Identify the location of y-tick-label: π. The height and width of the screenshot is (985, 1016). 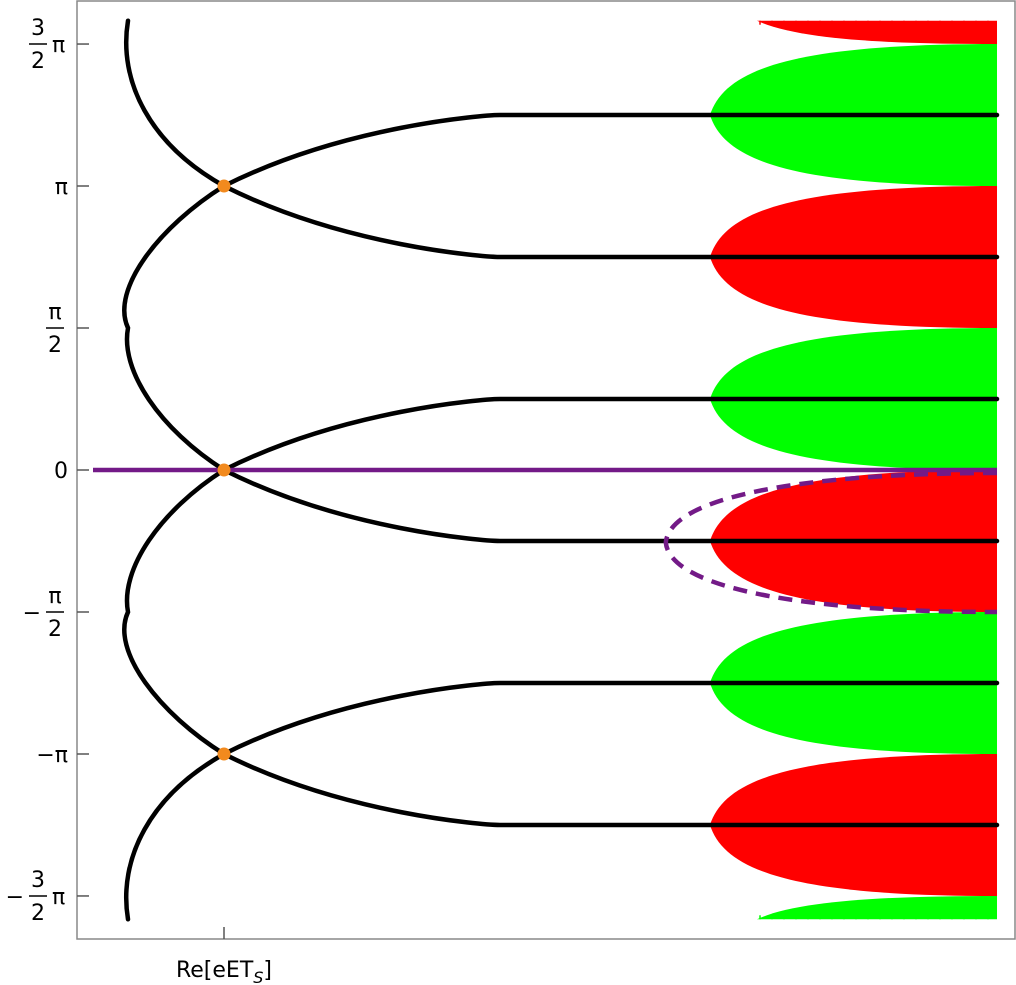
(61, 187).